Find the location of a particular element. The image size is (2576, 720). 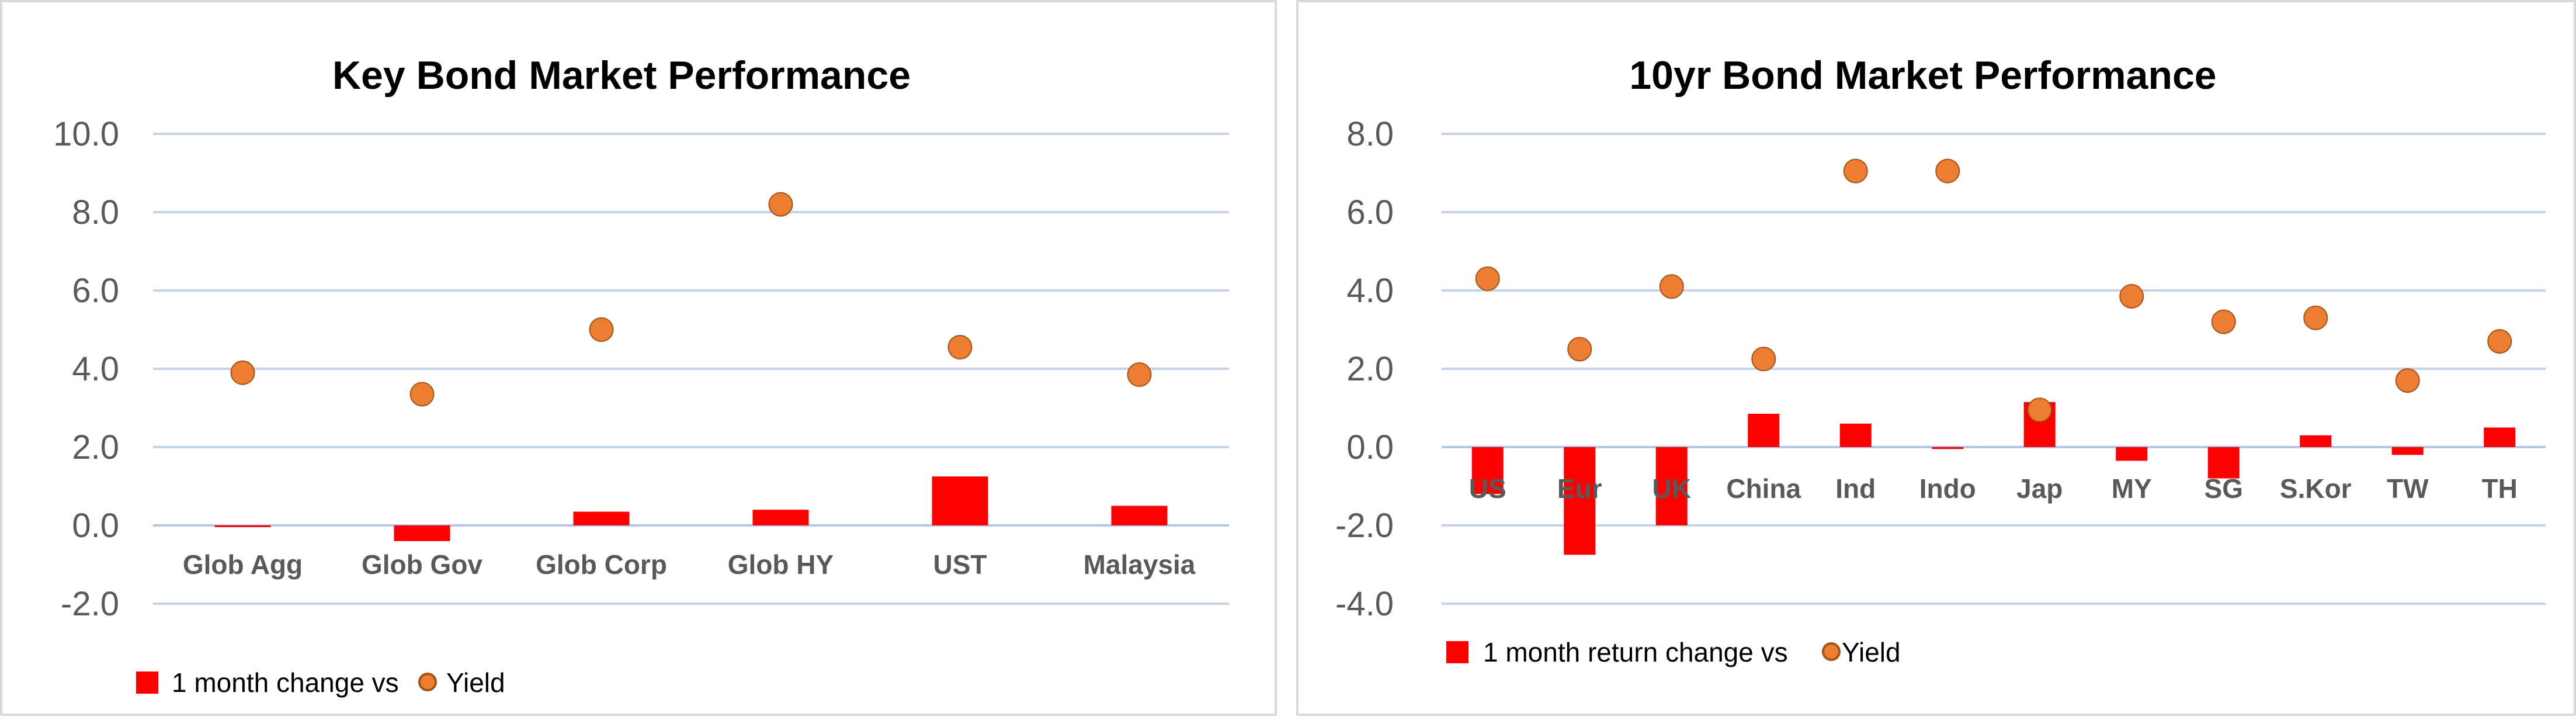

x-tick-label: UK is located at coordinates (1671, 488).